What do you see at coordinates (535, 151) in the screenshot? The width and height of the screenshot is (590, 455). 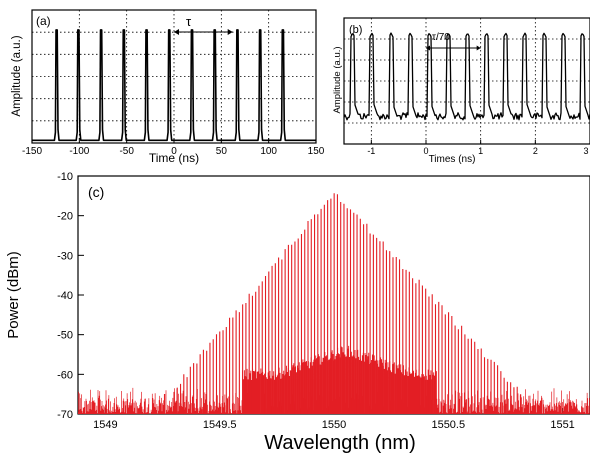 I see `panel-b-x-tick-label: 2` at bounding box center [535, 151].